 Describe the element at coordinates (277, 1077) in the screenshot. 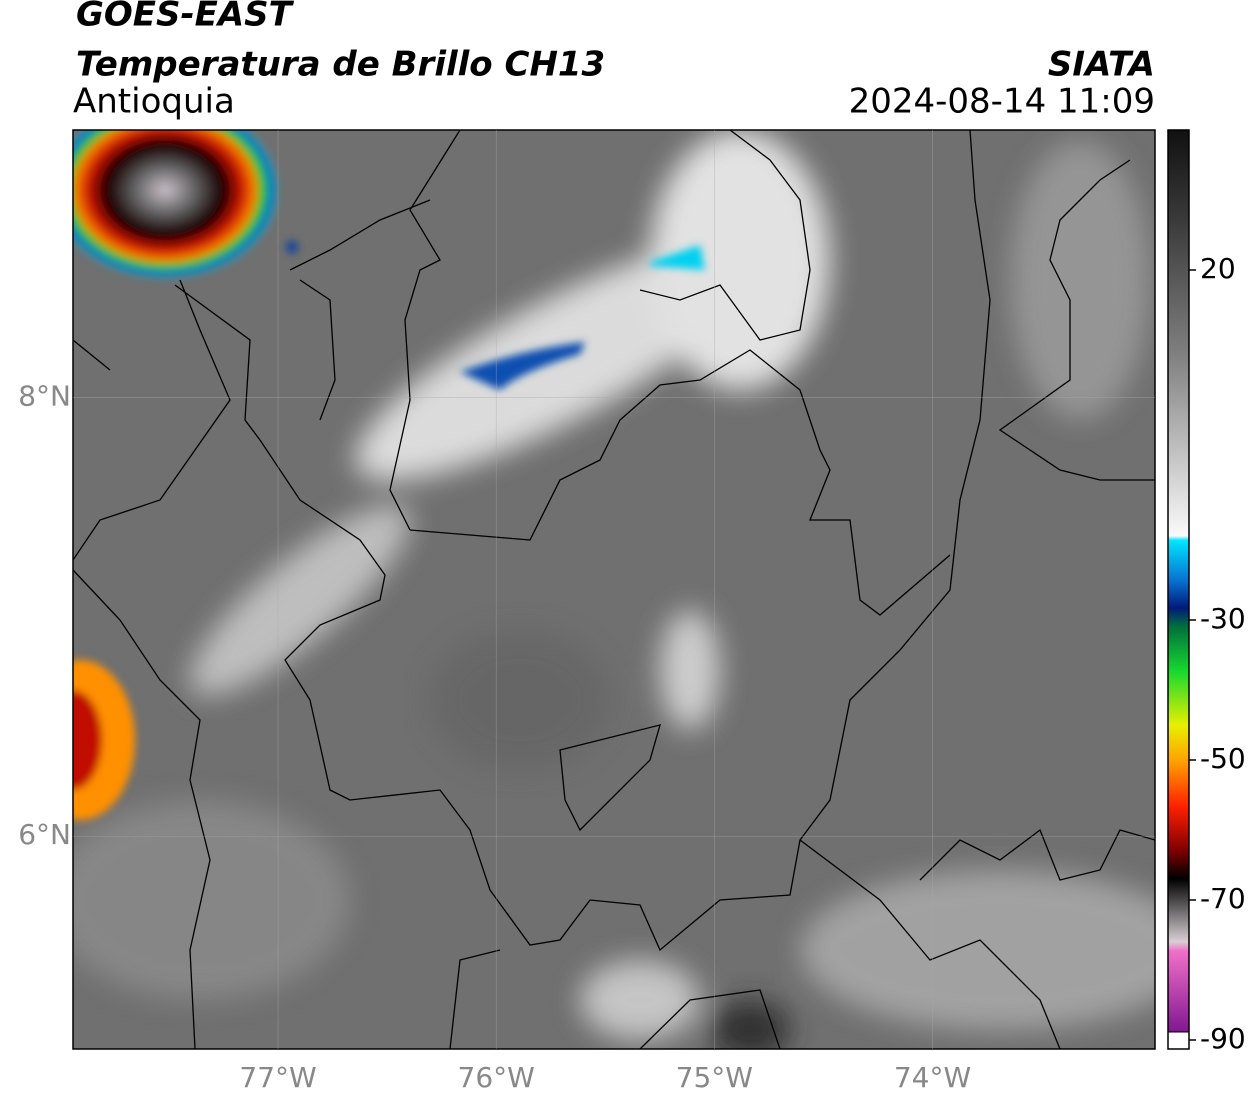

I see `x-tick-label: 77°W` at that location.